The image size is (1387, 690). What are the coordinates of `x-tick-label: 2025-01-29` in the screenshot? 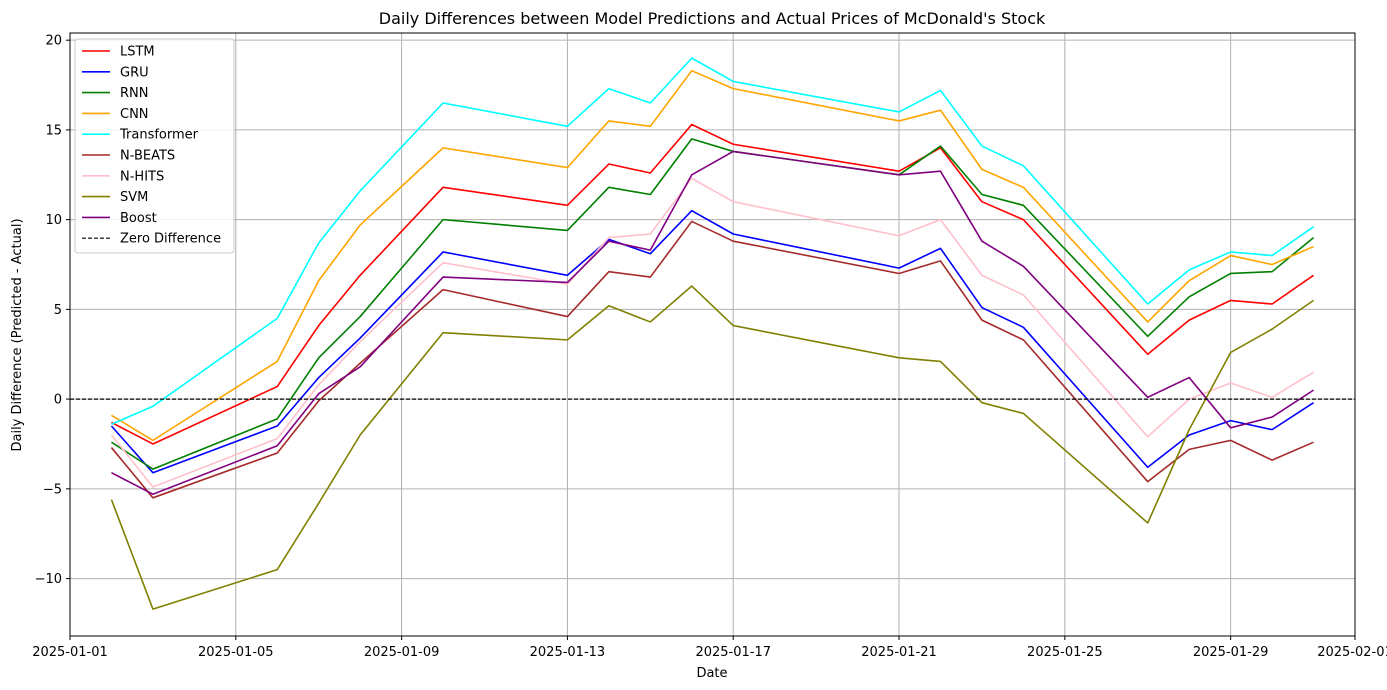 It's located at (1231, 652).